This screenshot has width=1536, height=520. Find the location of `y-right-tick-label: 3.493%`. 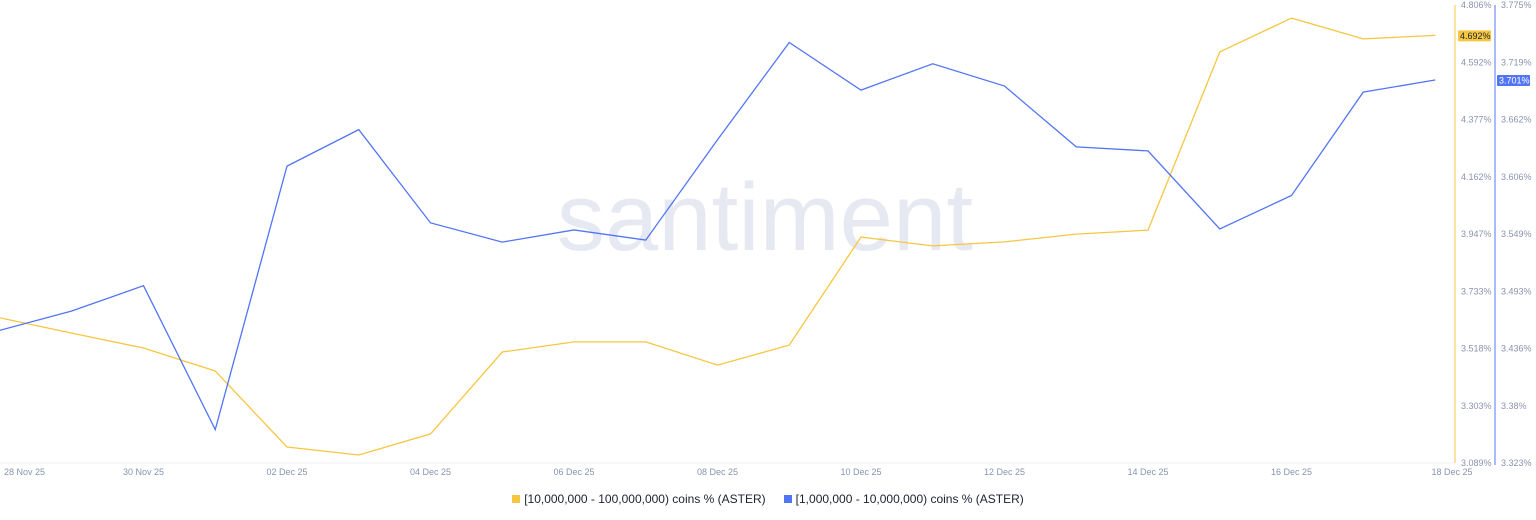

y-right-tick-label: 3.493% is located at coordinates (1516, 291).